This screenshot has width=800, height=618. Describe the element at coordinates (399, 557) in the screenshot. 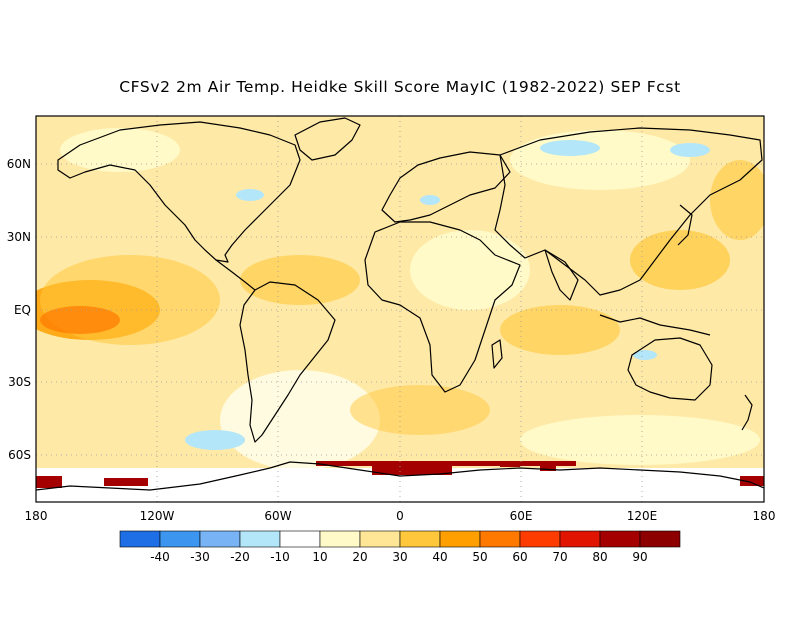

I see `colorbar-label: 30` at that location.